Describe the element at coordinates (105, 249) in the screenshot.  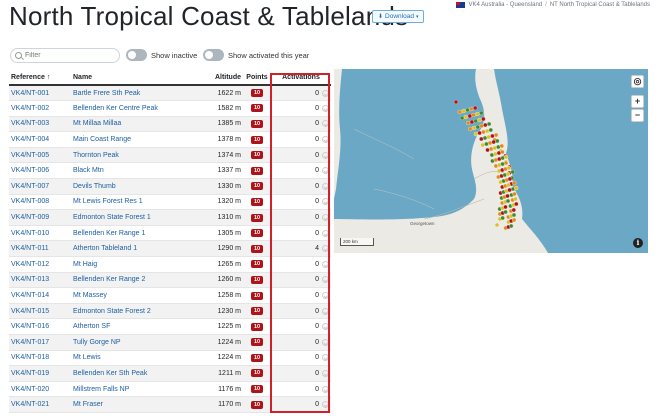
I see `summit-name-link: Atherton Tableland 1` at that location.